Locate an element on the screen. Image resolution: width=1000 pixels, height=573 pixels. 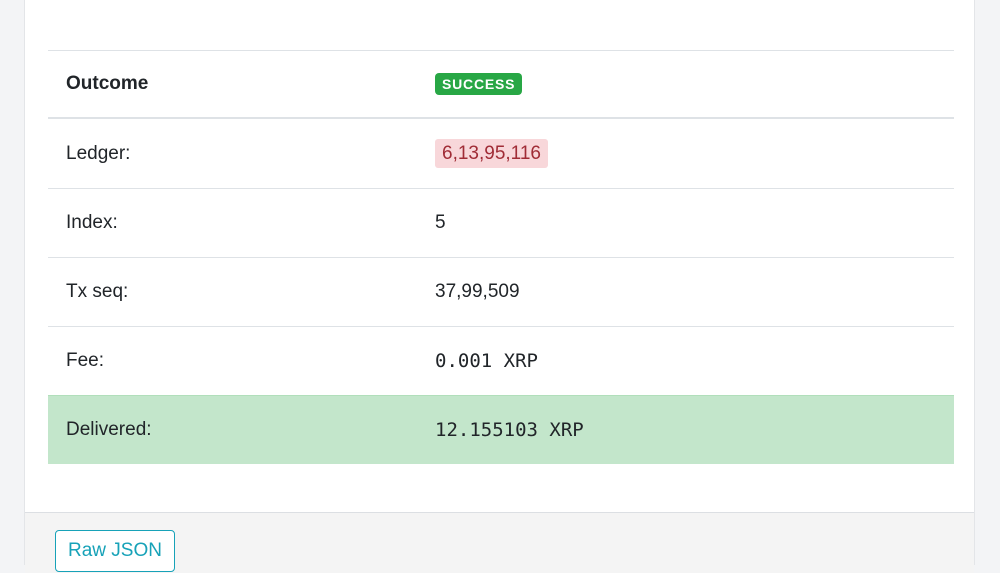
outcome-label: Outcome is located at coordinates (107, 83).